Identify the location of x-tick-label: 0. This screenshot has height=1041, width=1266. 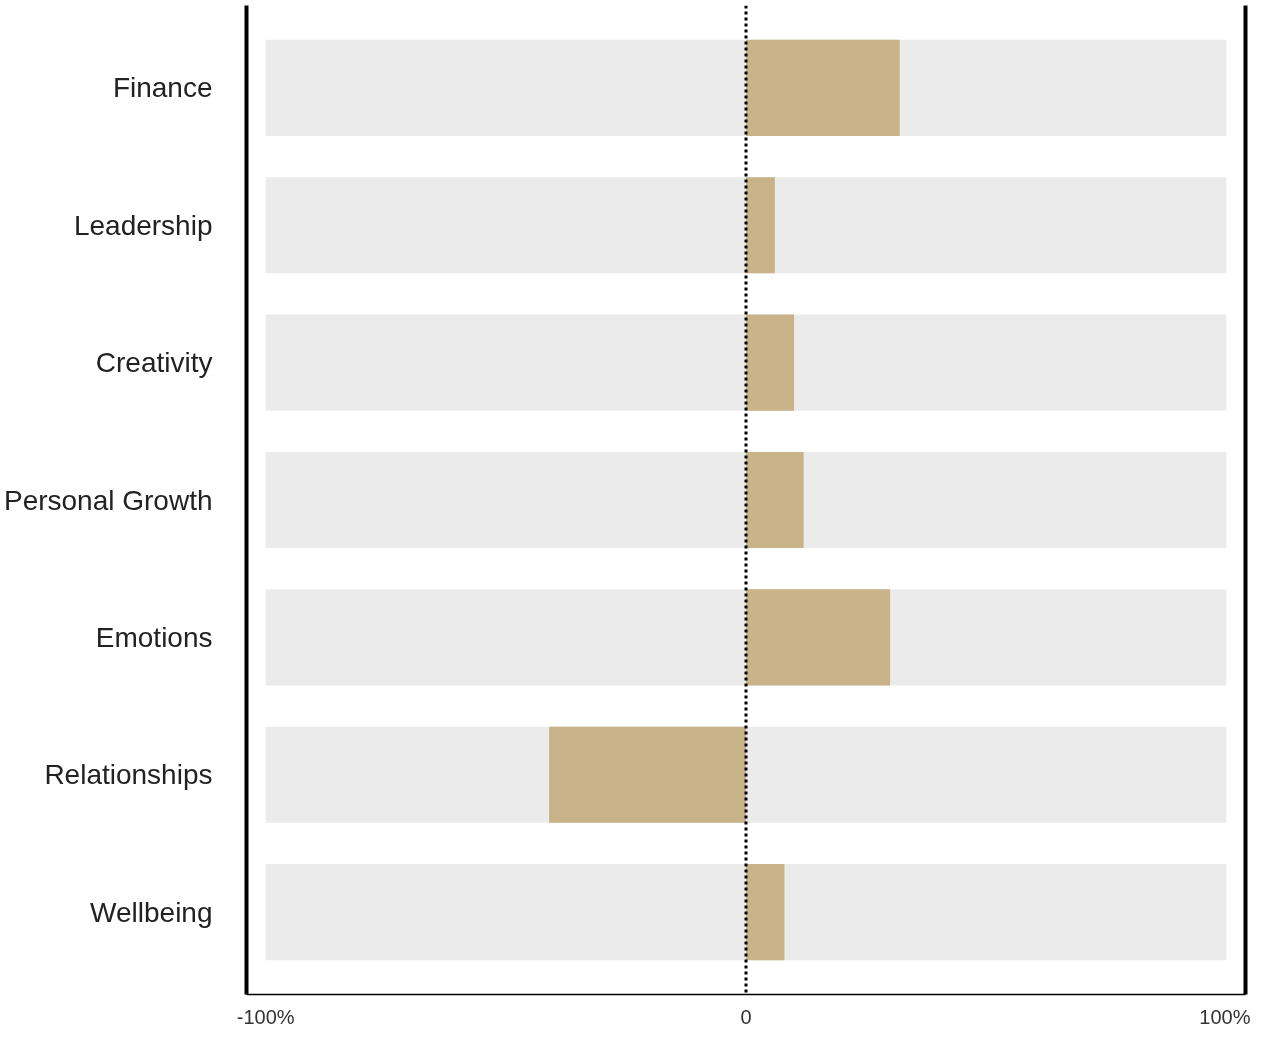
(746, 1016).